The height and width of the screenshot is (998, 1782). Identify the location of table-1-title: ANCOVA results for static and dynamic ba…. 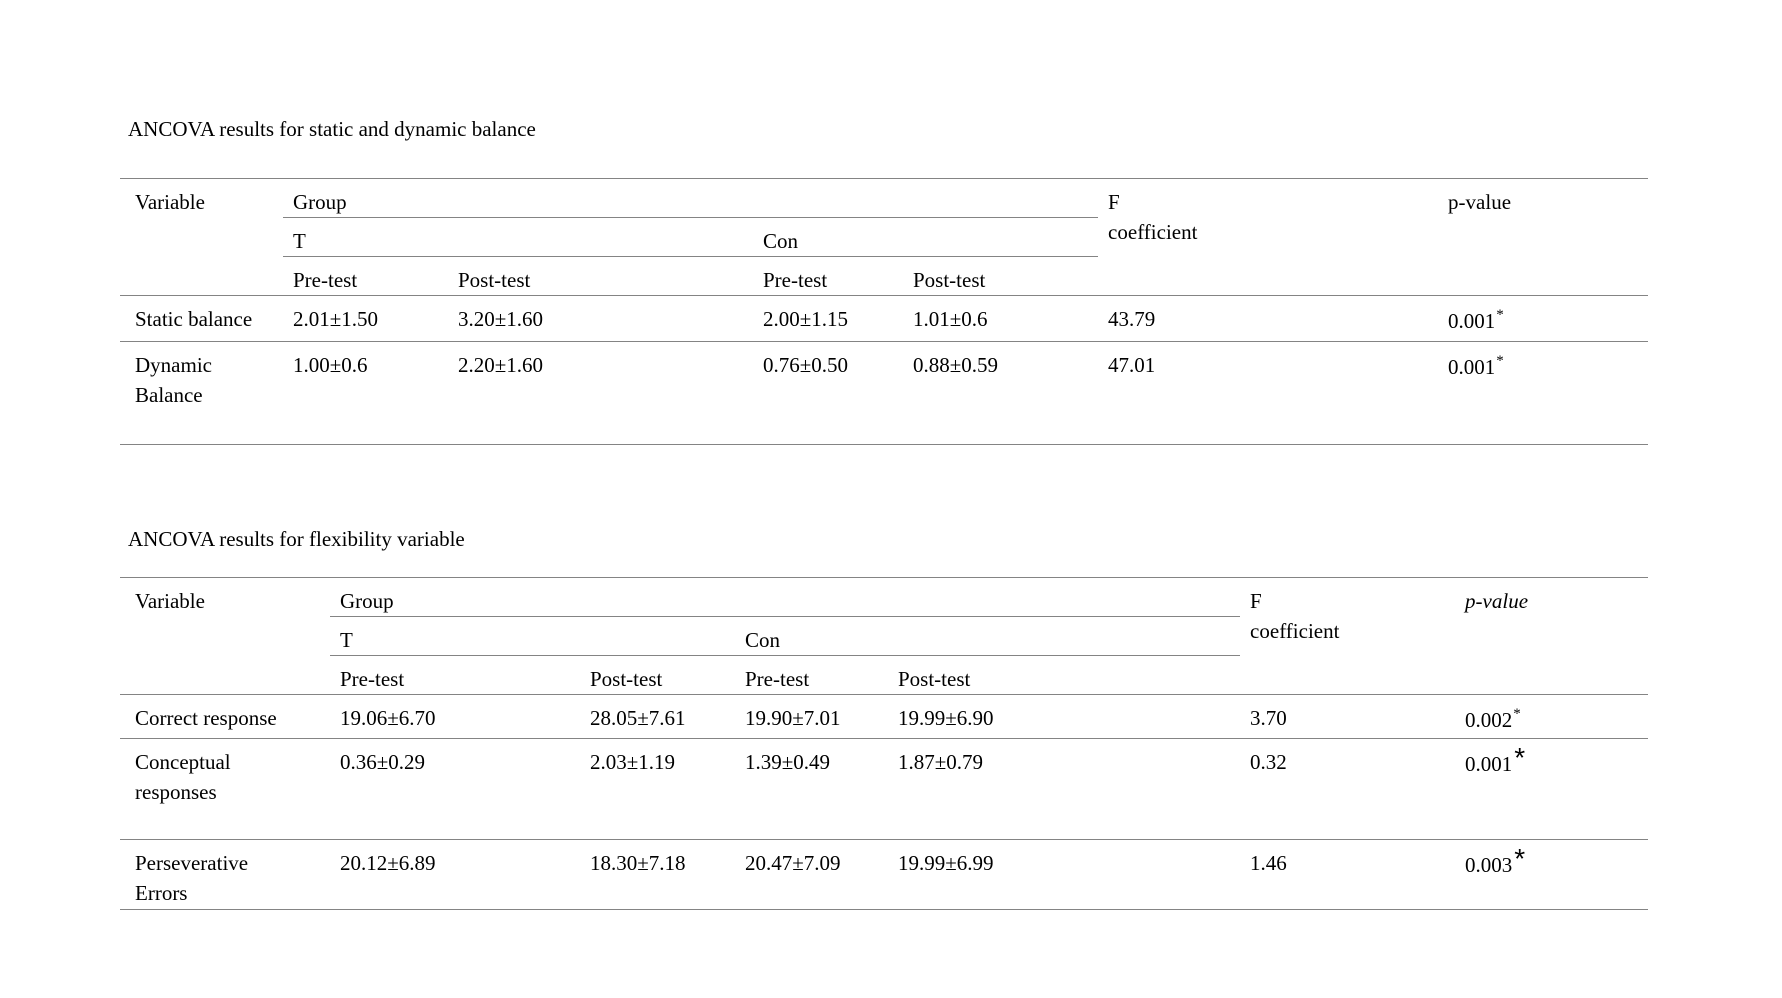
(332, 129).